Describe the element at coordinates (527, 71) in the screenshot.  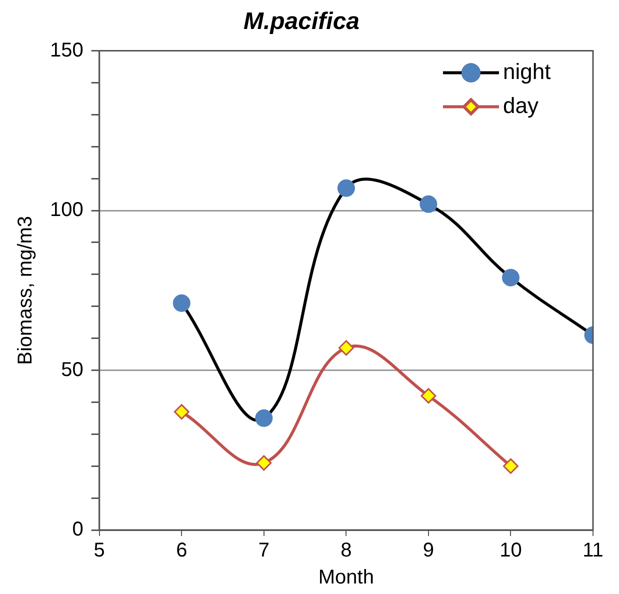
I see `legend-label: night` at that location.